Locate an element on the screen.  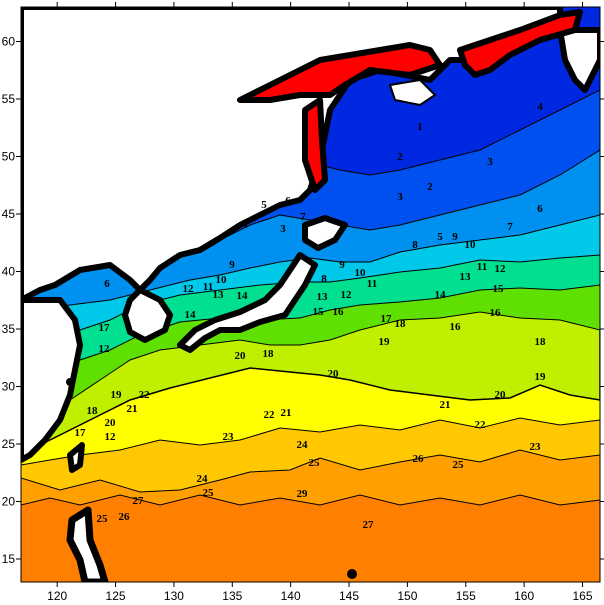
x-tick-label: 145 is located at coordinates (349, 596).